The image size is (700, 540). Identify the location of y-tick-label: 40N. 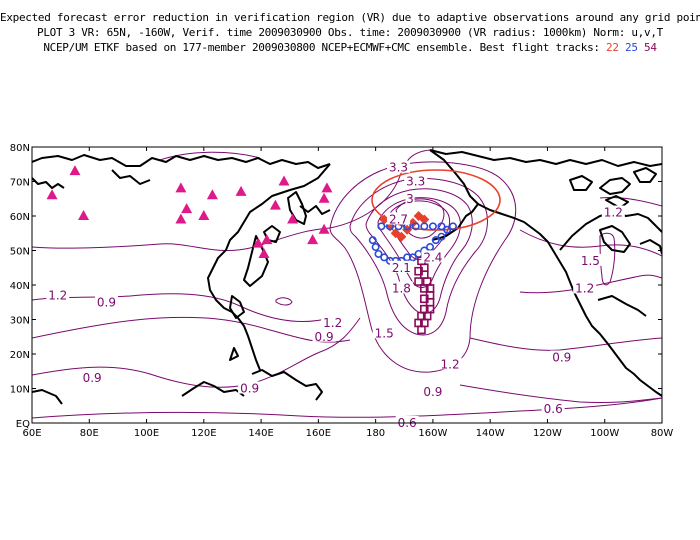
(20, 286).